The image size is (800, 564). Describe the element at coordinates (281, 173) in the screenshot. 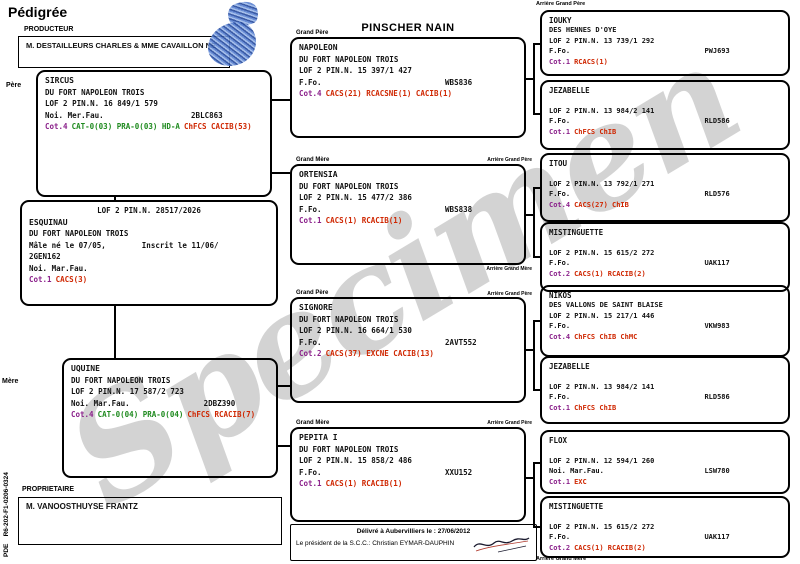

I see `connector-sire-to-granddam` at that location.